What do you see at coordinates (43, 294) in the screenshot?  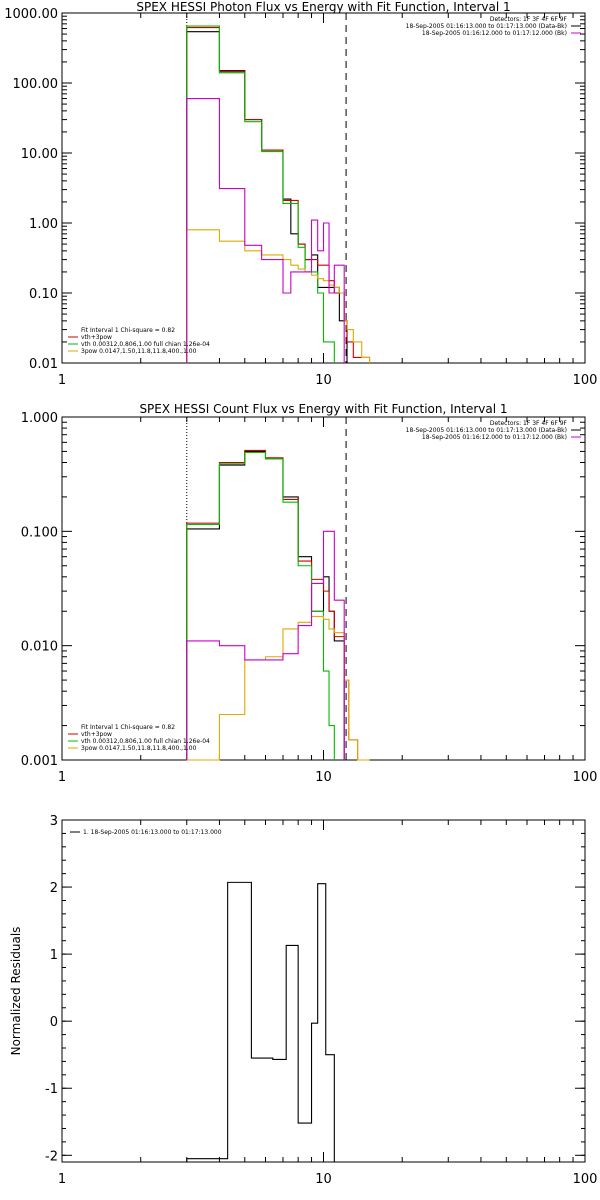 I see `y-tick-label: 0.10` at bounding box center [43, 294].